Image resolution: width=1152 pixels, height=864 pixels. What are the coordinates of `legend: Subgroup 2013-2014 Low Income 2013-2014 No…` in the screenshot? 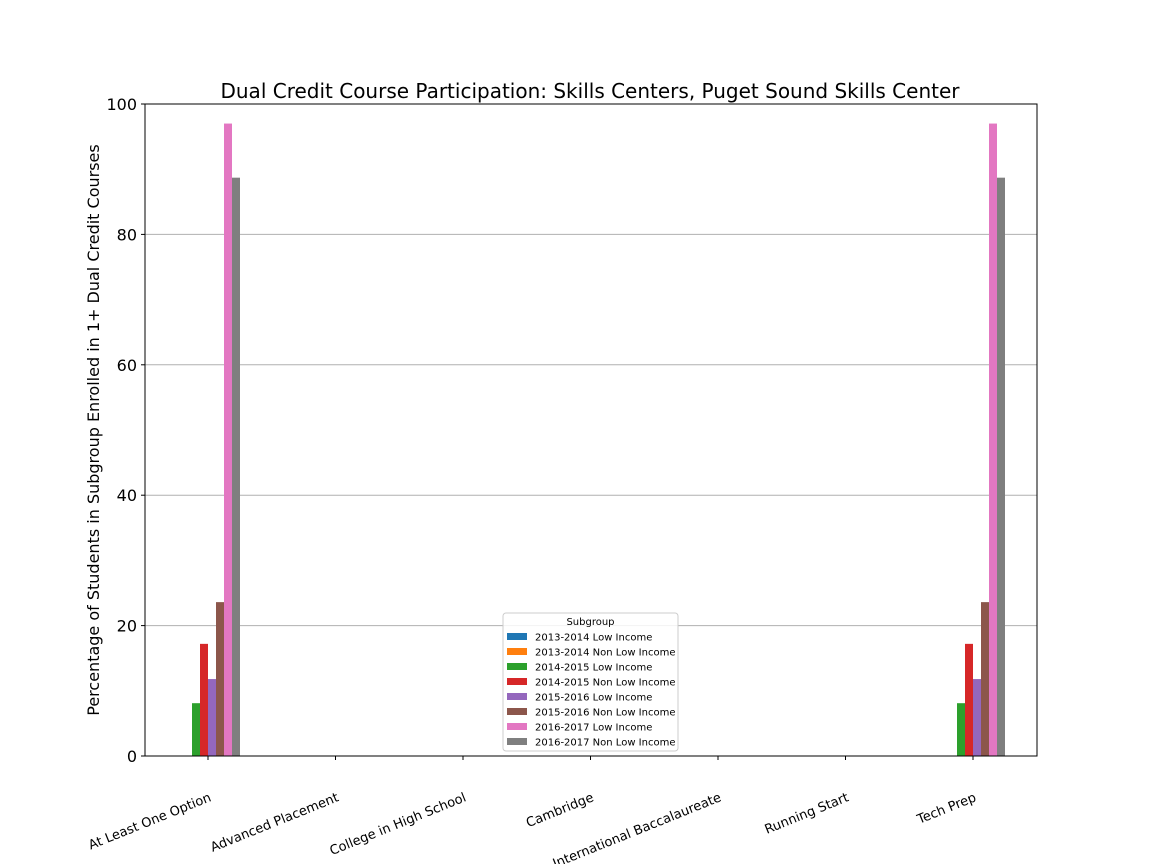 It's located at (590, 682).